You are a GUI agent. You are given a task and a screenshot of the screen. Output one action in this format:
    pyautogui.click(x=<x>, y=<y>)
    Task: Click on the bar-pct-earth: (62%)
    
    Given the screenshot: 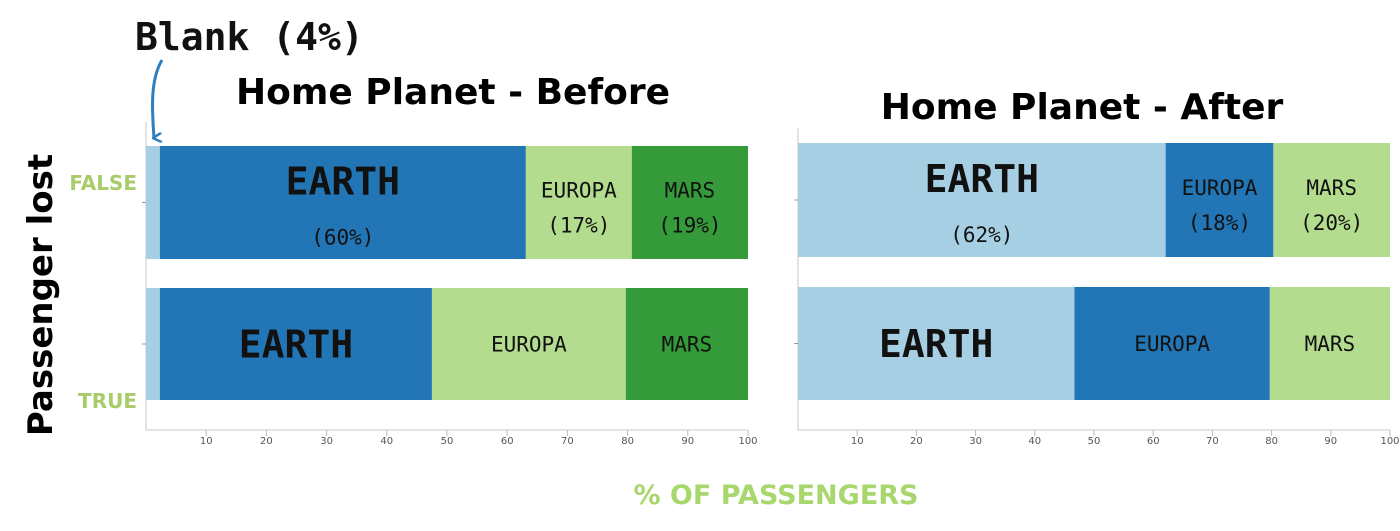 What is the action you would take?
    pyautogui.click(x=981, y=235)
    